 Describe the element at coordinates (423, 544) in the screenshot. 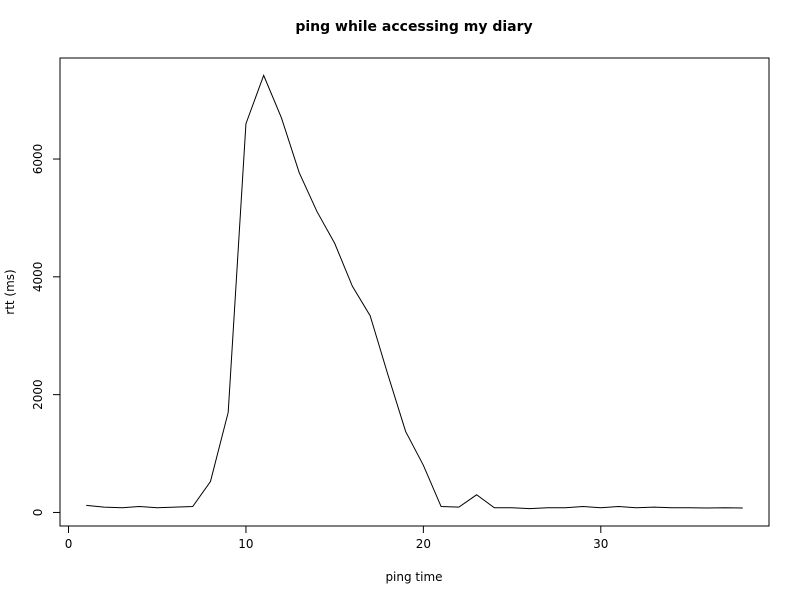

I see `x-tick-label: 20` at that location.